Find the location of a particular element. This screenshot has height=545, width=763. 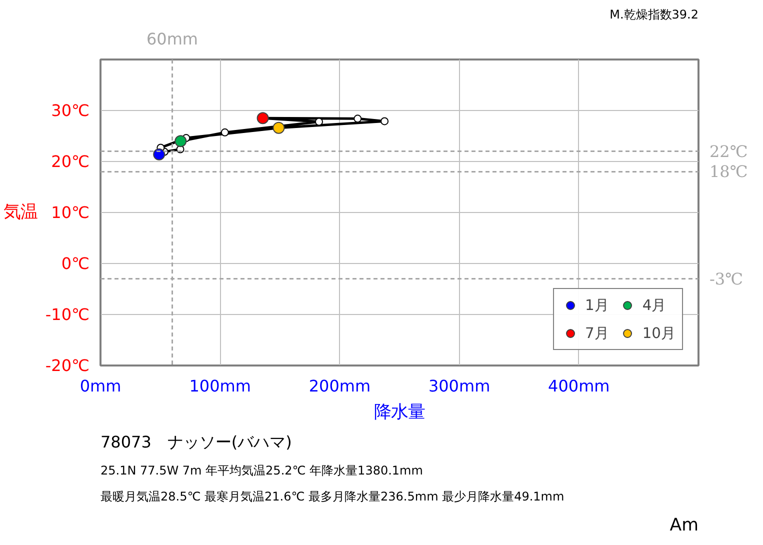

y-tick-label: -20℃ is located at coordinates (67, 365).